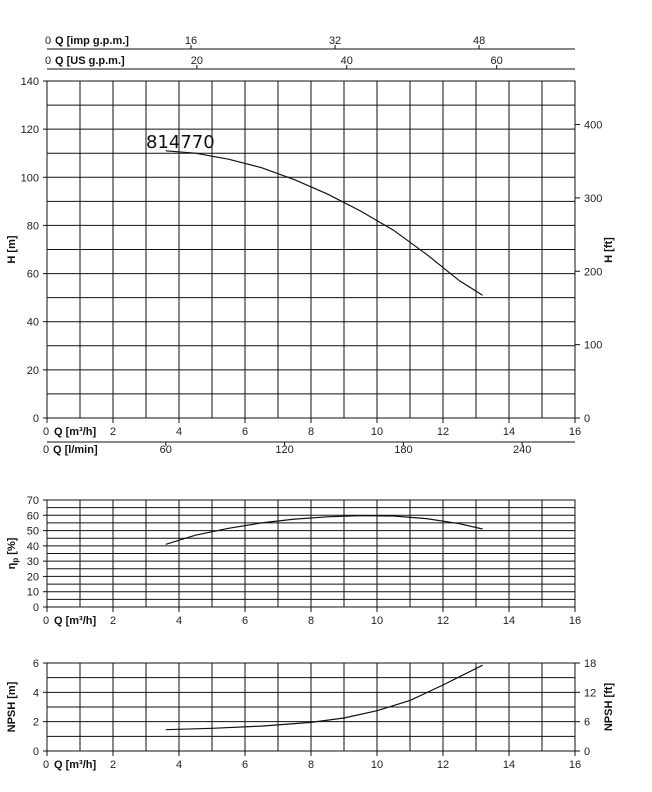 Image resolution: width=652 pixels, height=792 pixels. I want to click on npsh-curve-ytick-right-label: 18, so click(590, 664).